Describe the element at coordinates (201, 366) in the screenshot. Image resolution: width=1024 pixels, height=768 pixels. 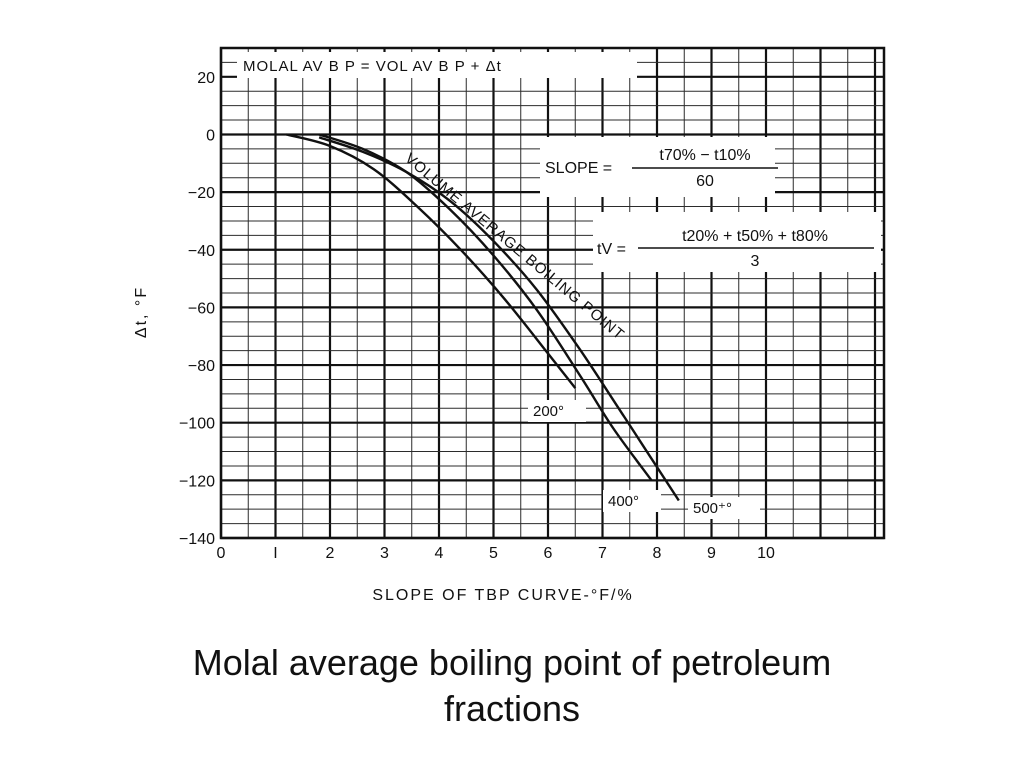
I see `y-tick-label: −80` at that location.